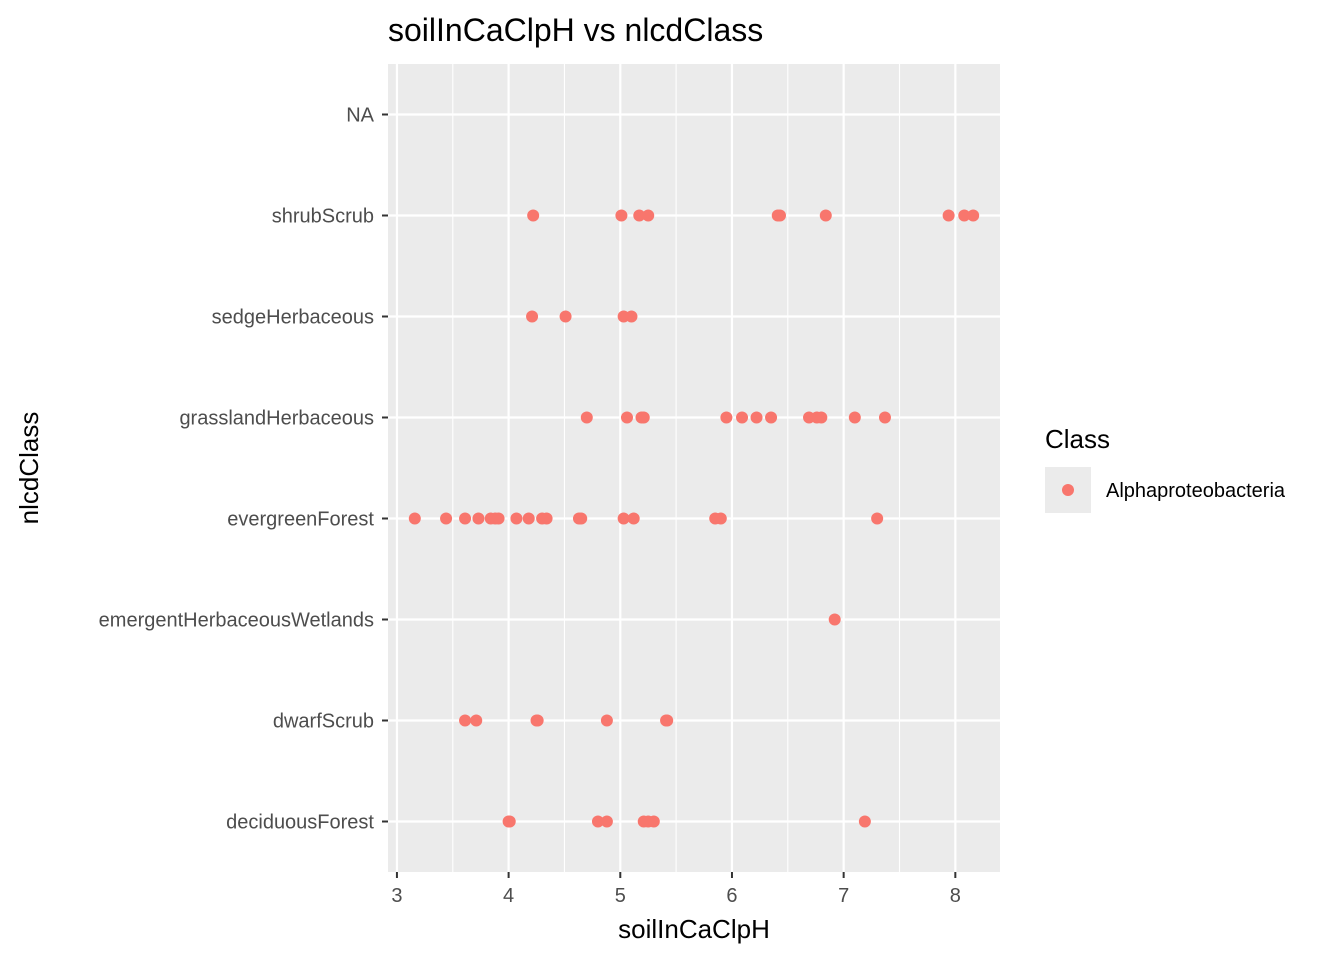  What do you see at coordinates (955, 896) in the screenshot?
I see `x-tick-label: 8` at bounding box center [955, 896].